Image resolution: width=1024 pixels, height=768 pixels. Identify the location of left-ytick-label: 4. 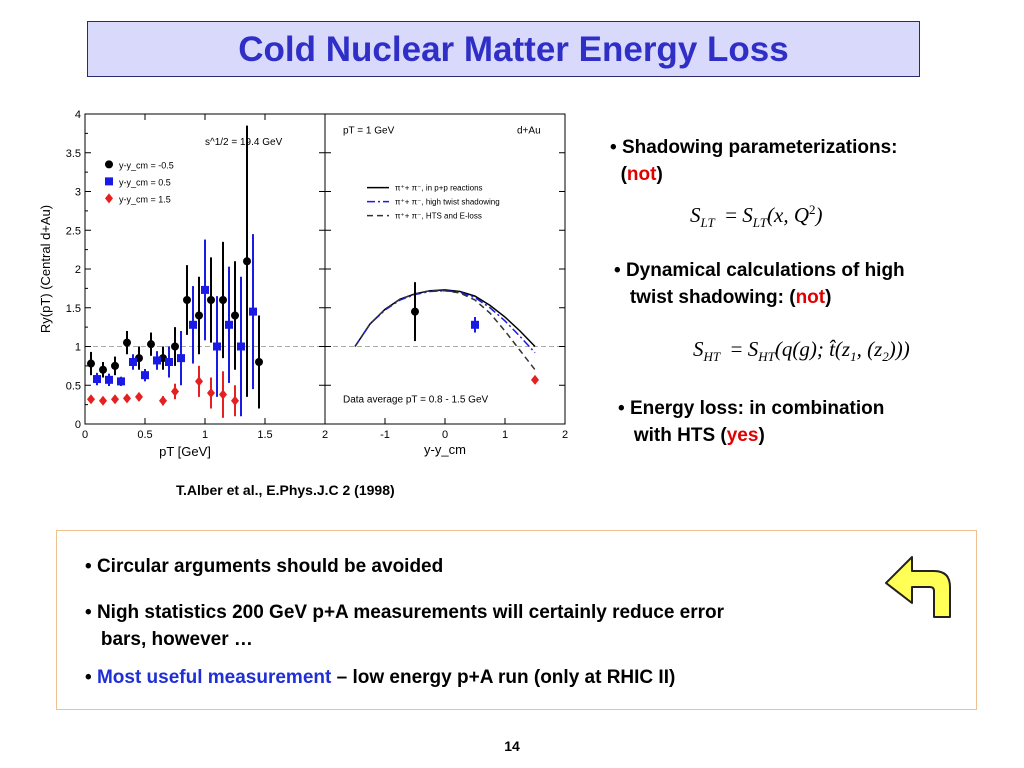
(78, 115).